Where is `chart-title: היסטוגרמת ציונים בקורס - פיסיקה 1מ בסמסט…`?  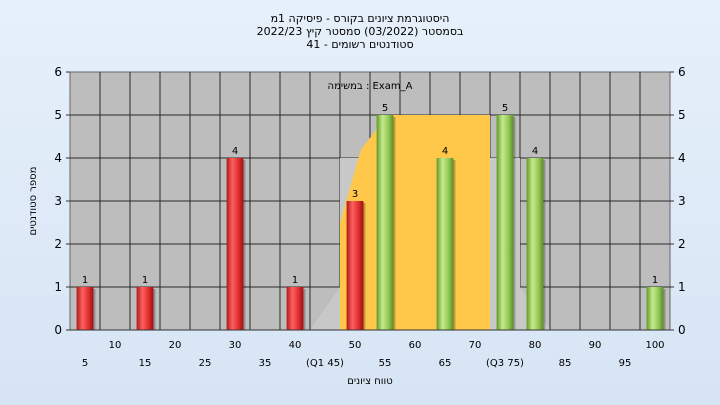 chart-title: היסטוגרמת ציונים בקורס - פיסיקה 1מ בסמסט… is located at coordinates (360, 31).